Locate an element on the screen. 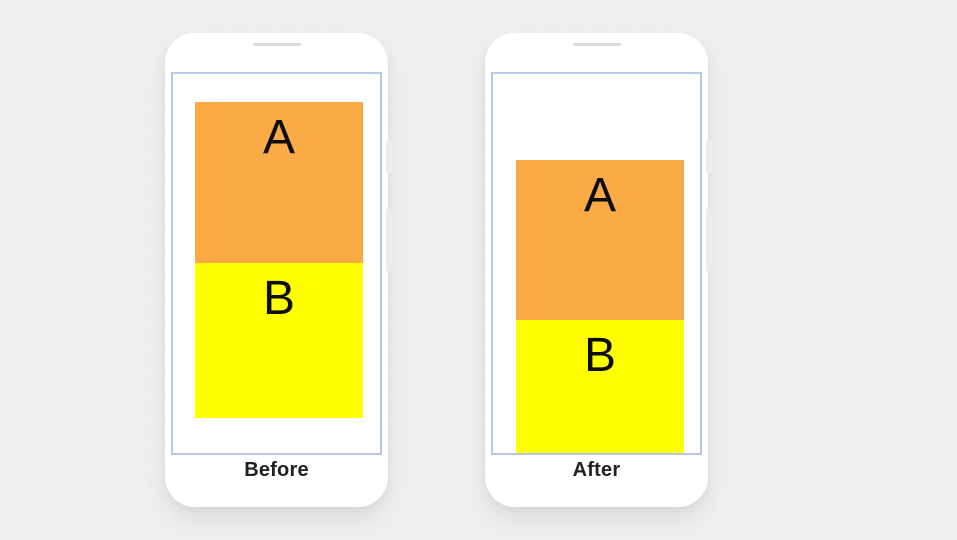 This screenshot has height=540, width=957. caption-after: After is located at coordinates (596, 470).